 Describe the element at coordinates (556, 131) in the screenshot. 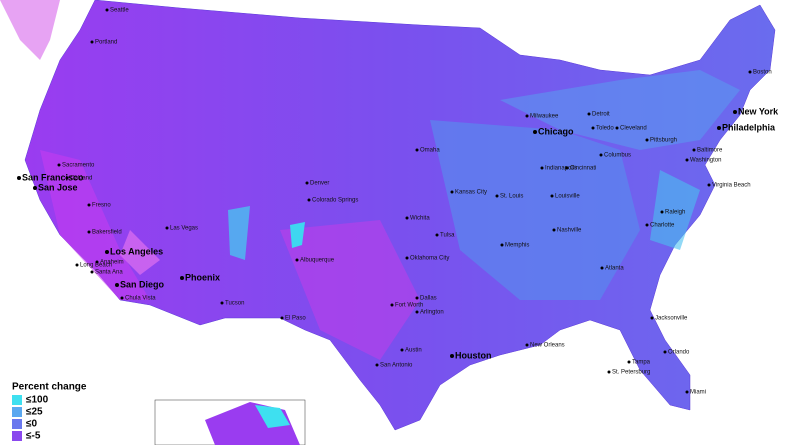

I see `city-label: Chicago` at that location.